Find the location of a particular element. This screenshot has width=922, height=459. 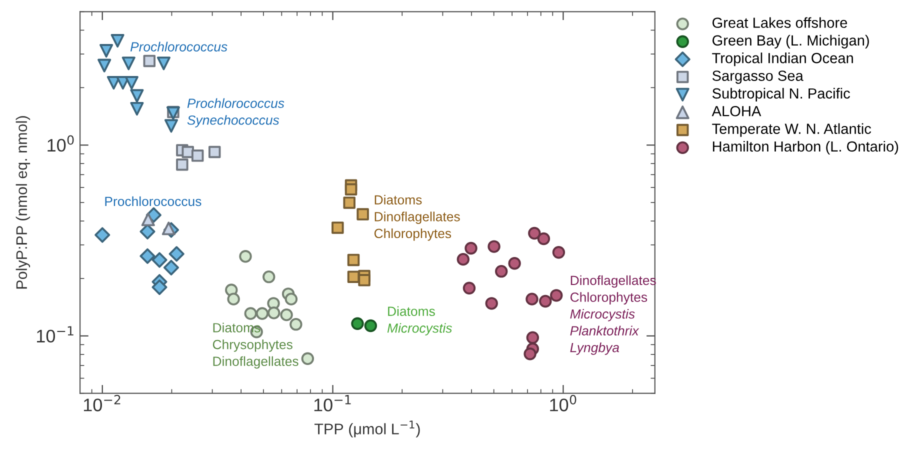

legend-label: Subtropical N. Pacific is located at coordinates (781, 95).